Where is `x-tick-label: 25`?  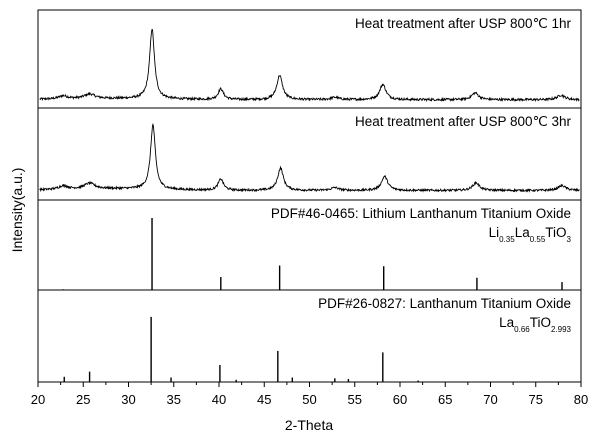
x-tick-label: 25 is located at coordinates (83, 399).